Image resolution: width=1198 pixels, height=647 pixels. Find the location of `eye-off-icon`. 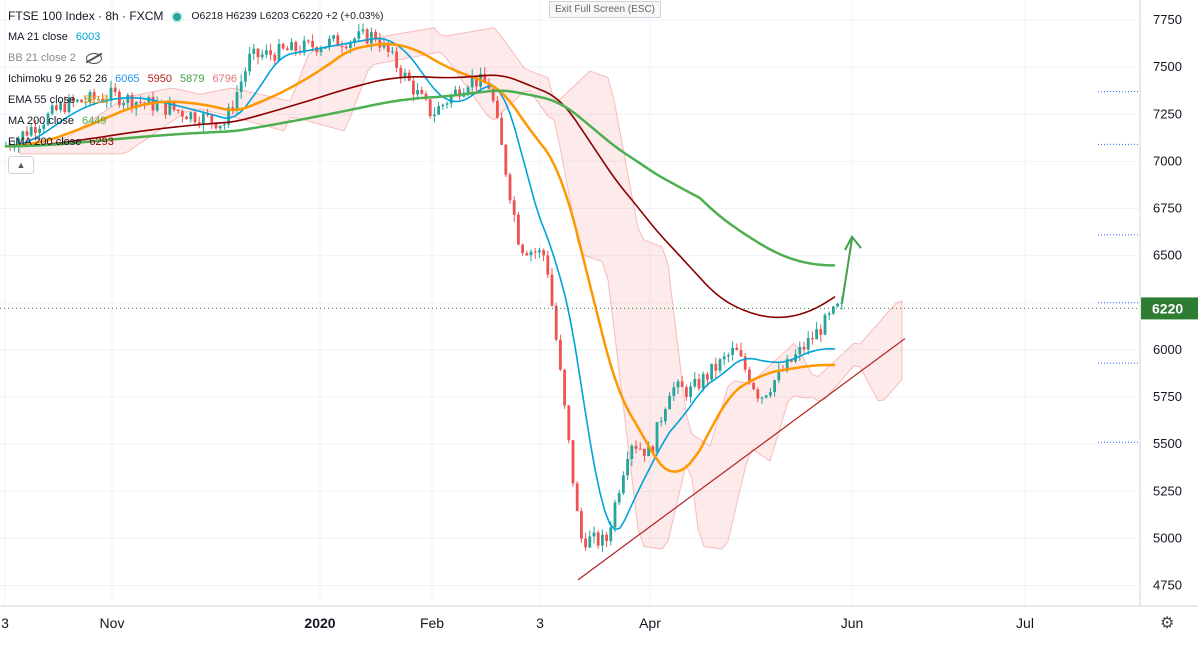

eye-off-icon is located at coordinates (93, 58).